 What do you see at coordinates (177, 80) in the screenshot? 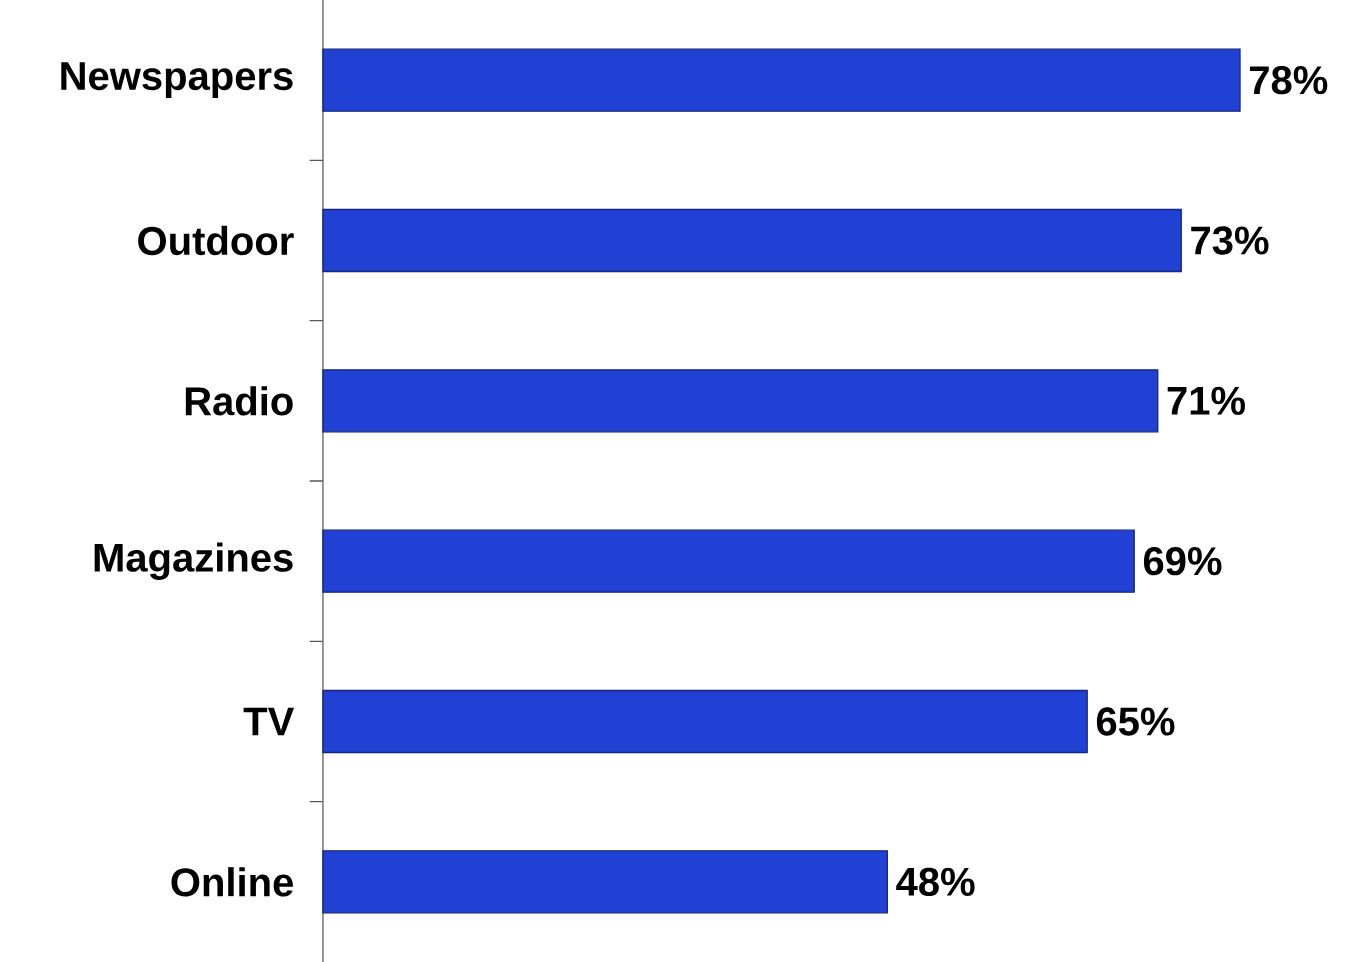
I see `y-tick-label: Newspapers` at bounding box center [177, 80].